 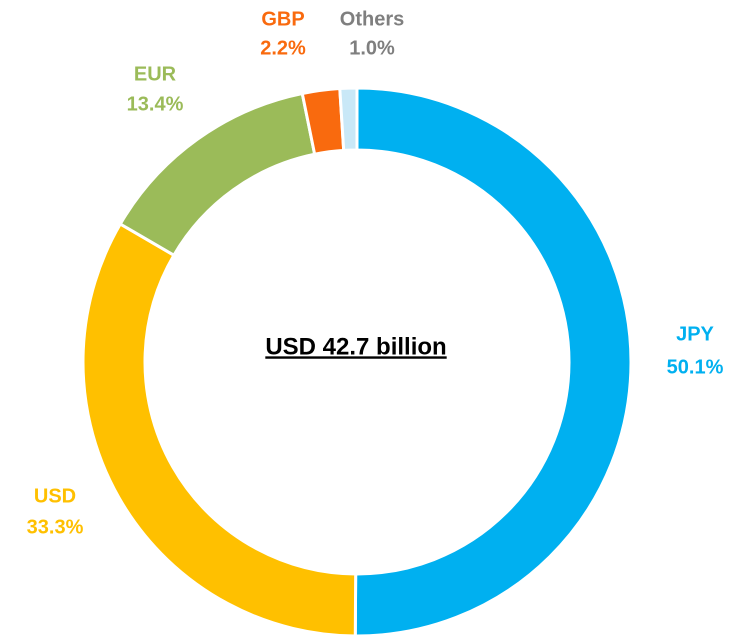 I want to click on segment-label: USD, so click(x=55, y=496).